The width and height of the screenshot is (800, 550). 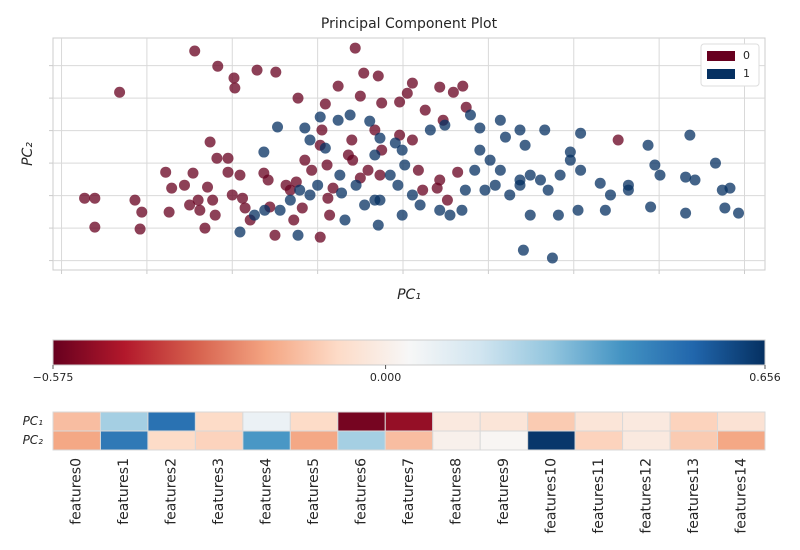 I want to click on column-label: features5, so click(x=314, y=491).